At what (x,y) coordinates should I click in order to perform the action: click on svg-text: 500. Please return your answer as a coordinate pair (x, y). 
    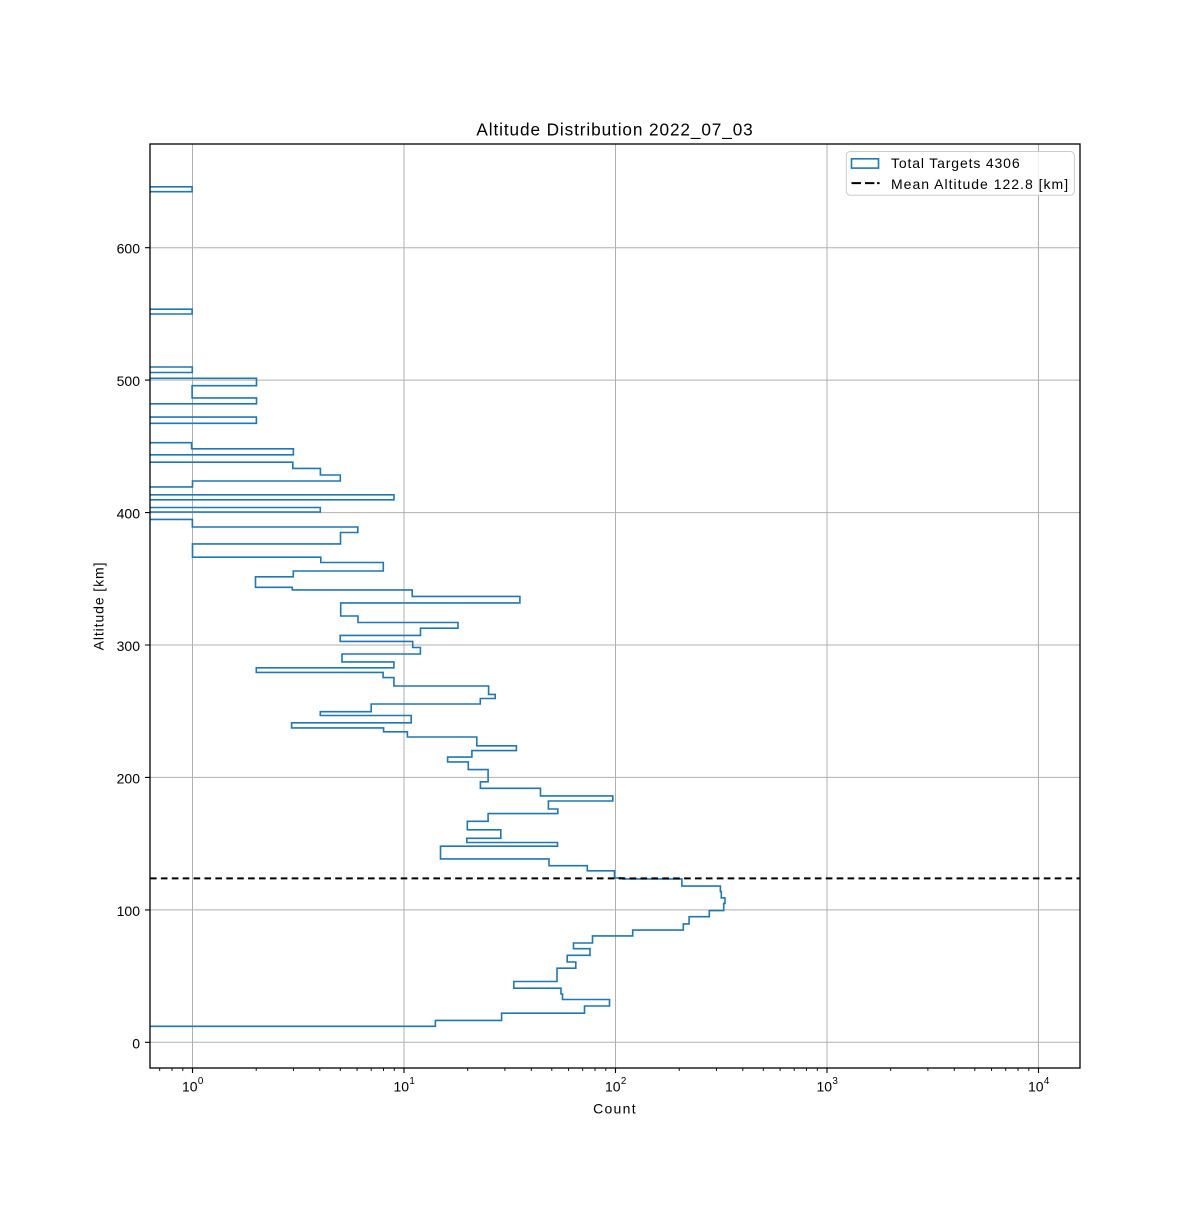
    Looking at the image, I should click on (129, 381).